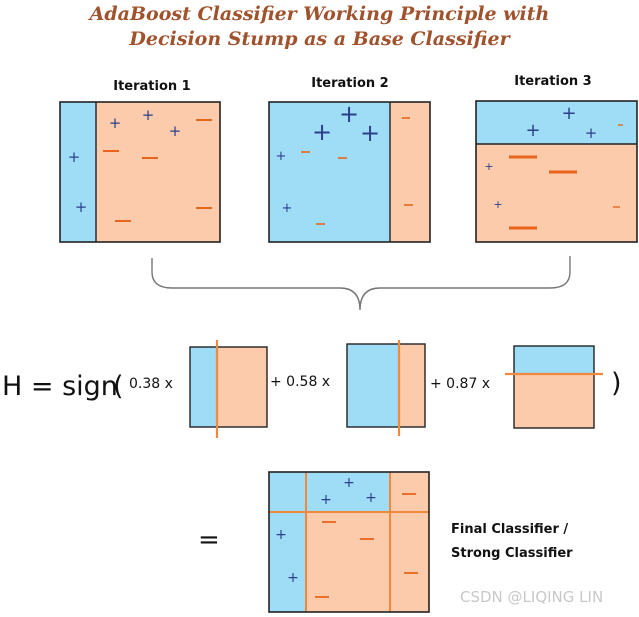  Describe the element at coordinates (460, 384) in the screenshot. I see `weight-3: + 0.87 x` at that location.